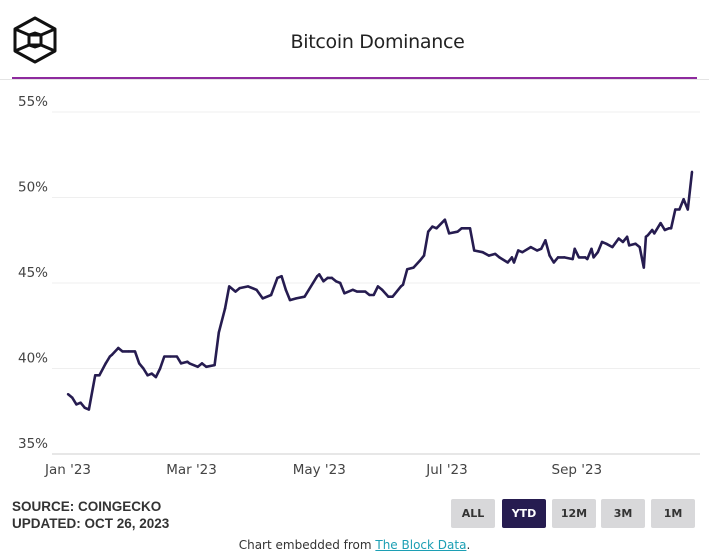  I want to click on chart-title: Bitcoin Dominance, so click(377, 42).